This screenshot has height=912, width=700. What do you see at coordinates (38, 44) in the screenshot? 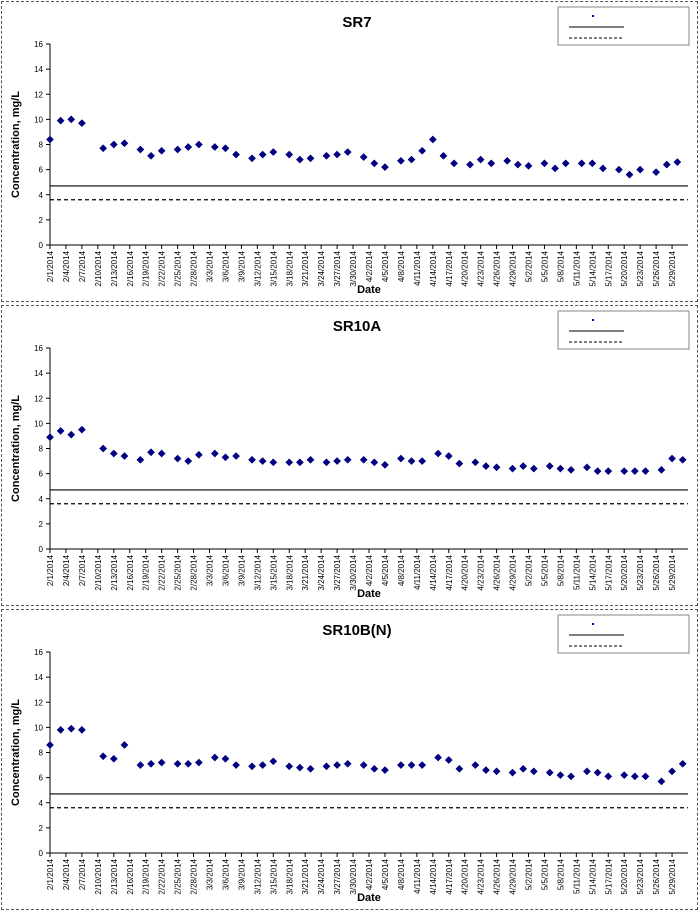
I see `y-tick-label: 16` at bounding box center [38, 44].